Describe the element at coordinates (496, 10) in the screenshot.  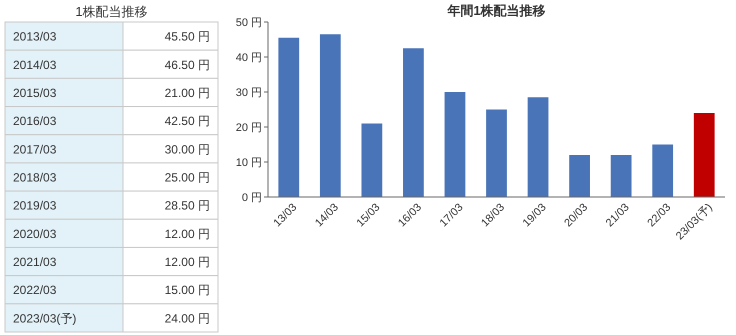
I see `chart-title: 年間1株配当推移` at that location.